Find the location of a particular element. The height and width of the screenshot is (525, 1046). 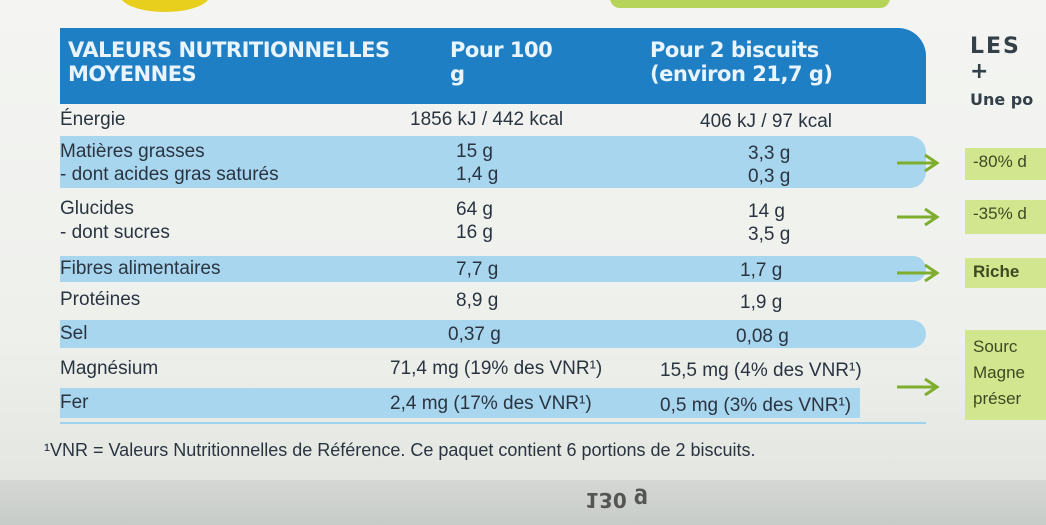

side-subtitle: Une po is located at coordinates (1002, 99).